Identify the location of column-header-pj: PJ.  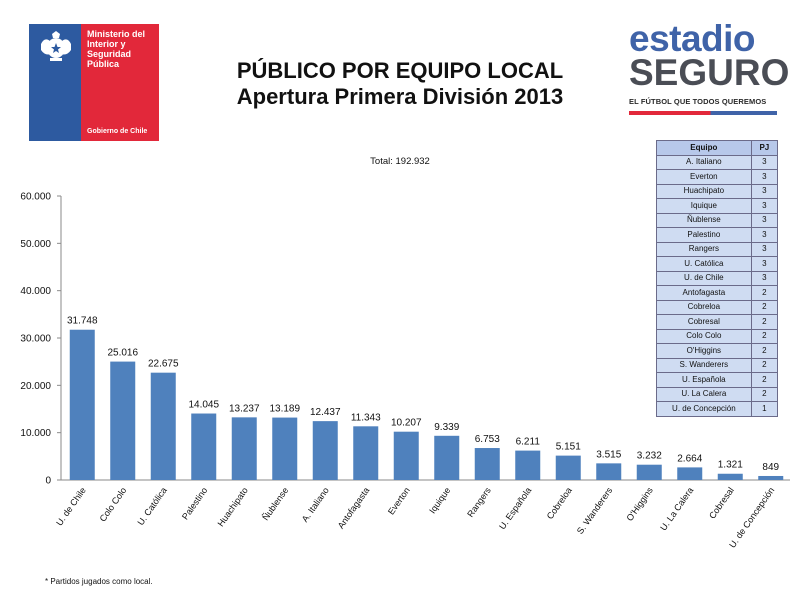
(764, 148).